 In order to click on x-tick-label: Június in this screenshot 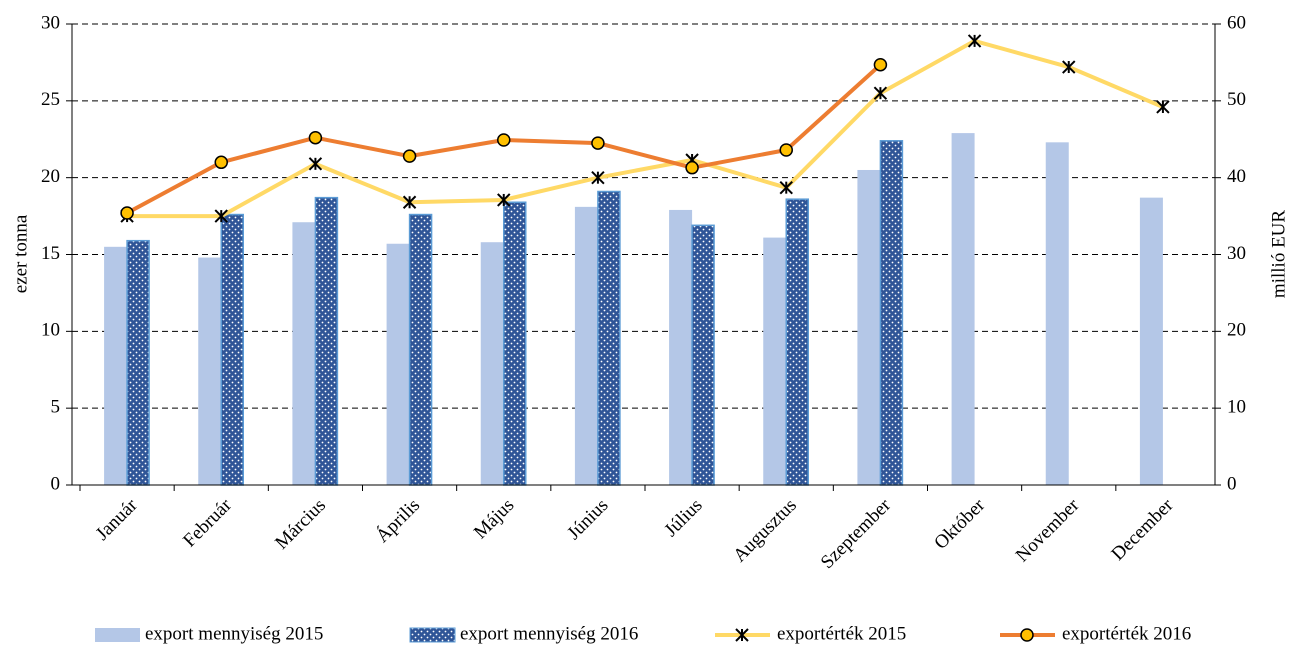, I will do `click(587, 519)`.